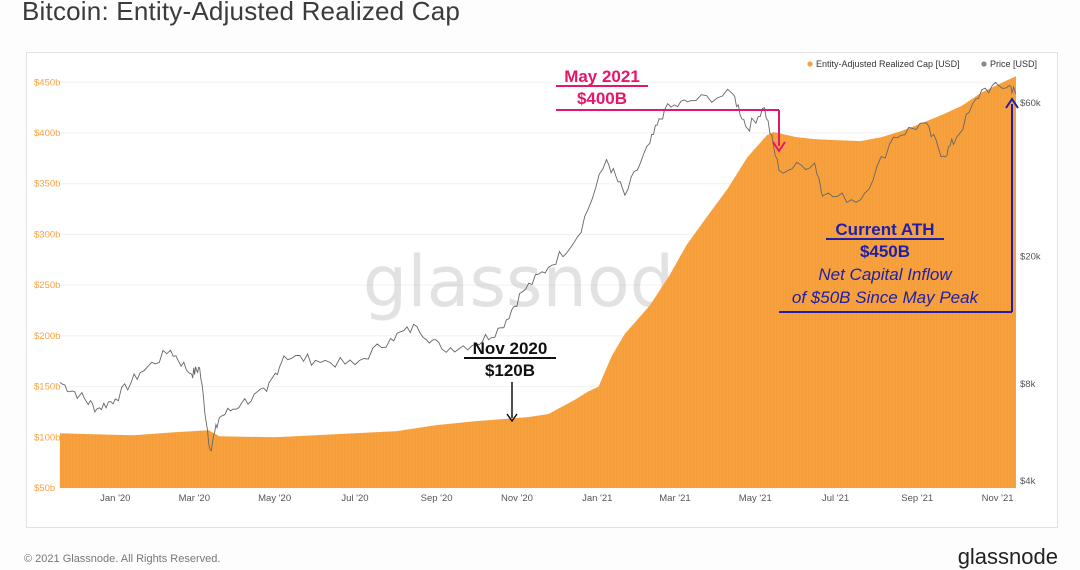 The width and height of the screenshot is (1080, 570). Describe the element at coordinates (888, 64) in the screenshot. I see `legend-label-realized-cap: Entity-Adjusted Realized Cap [USD]` at that location.